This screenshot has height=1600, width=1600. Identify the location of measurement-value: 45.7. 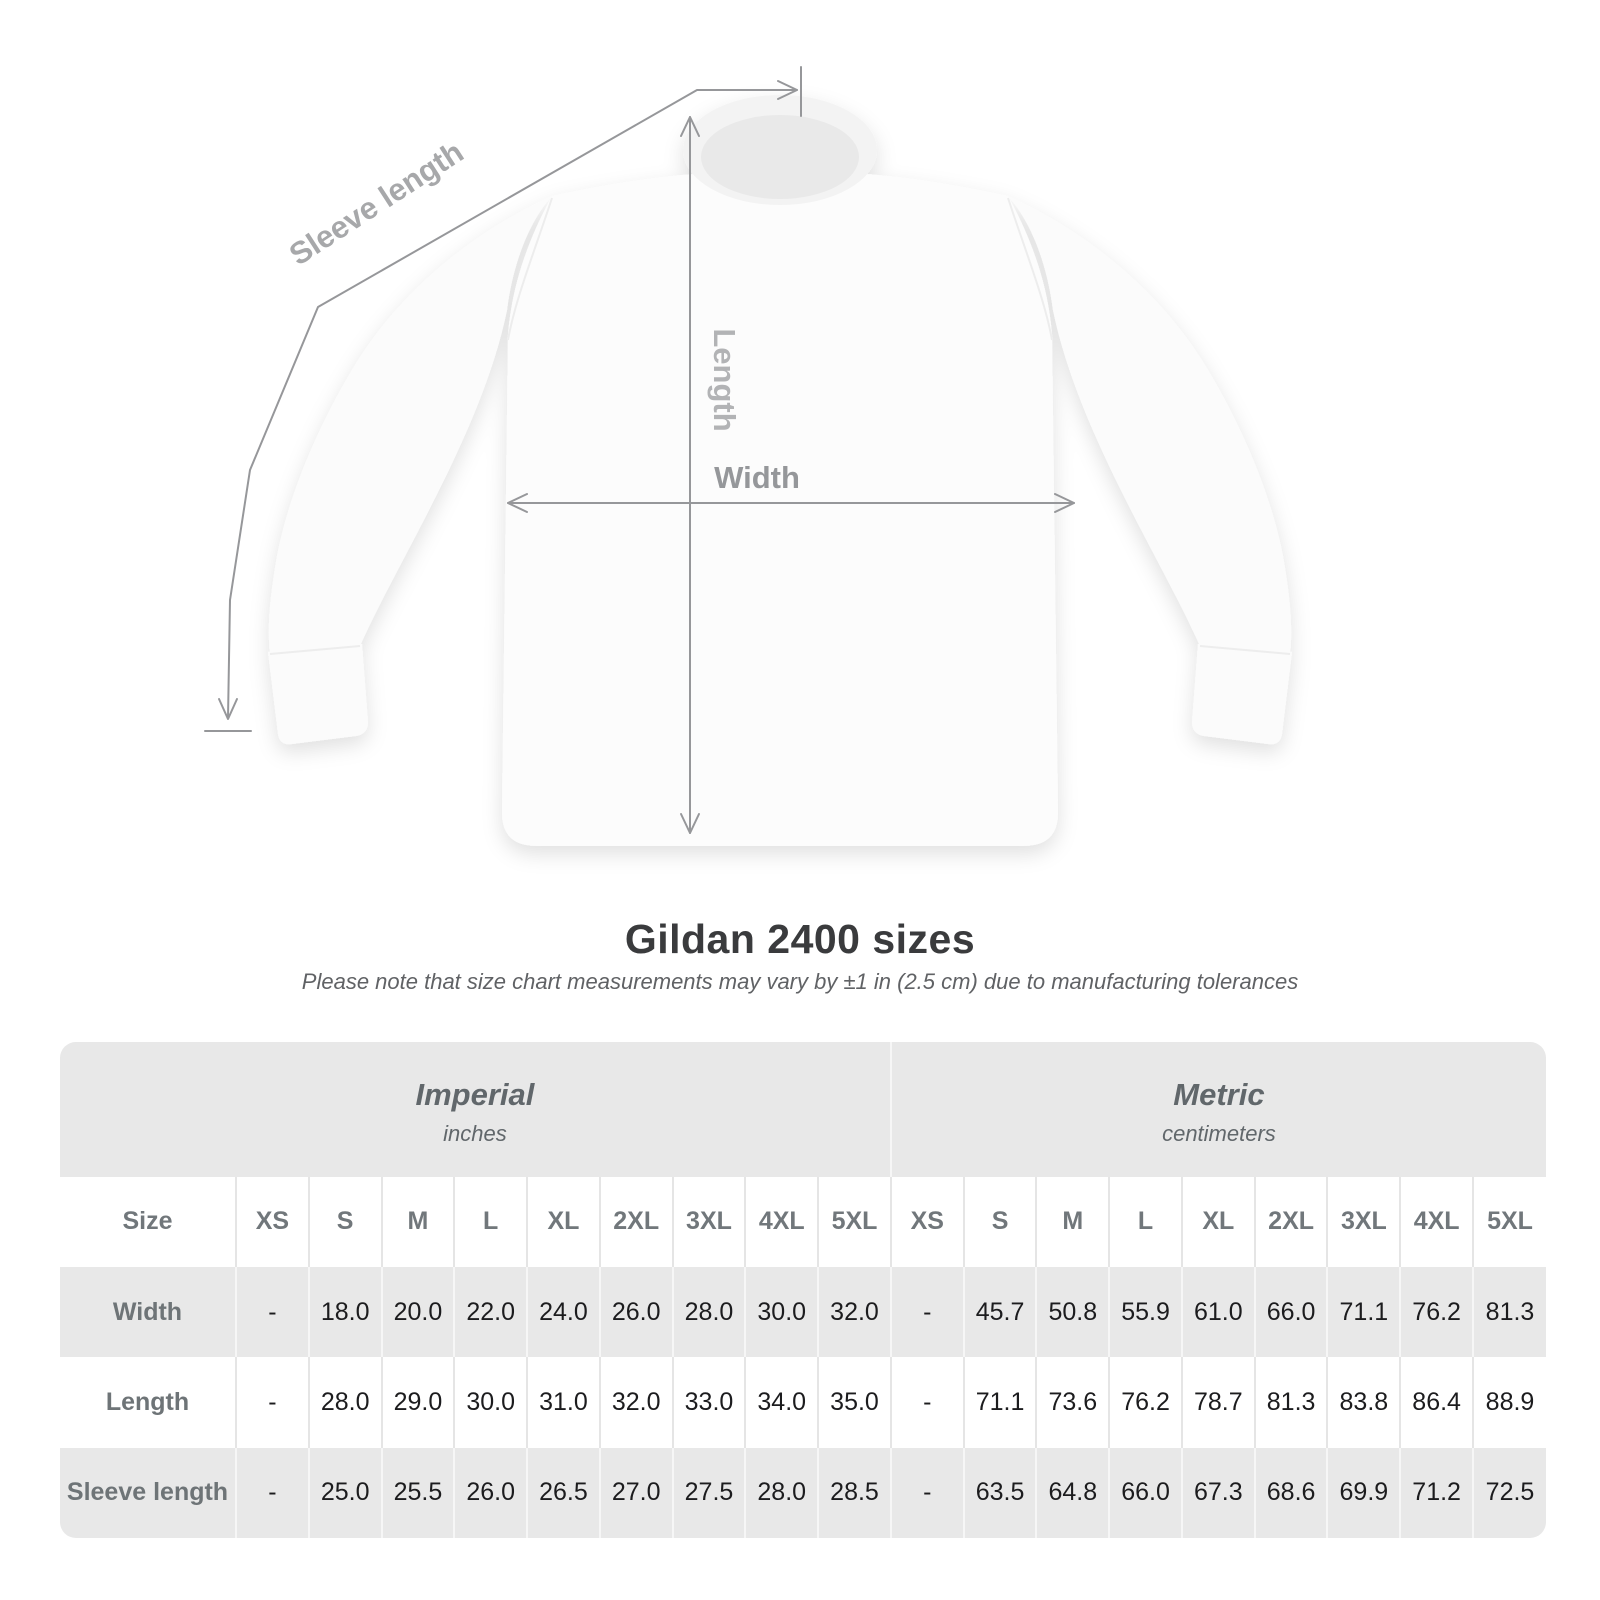
(999, 1312).